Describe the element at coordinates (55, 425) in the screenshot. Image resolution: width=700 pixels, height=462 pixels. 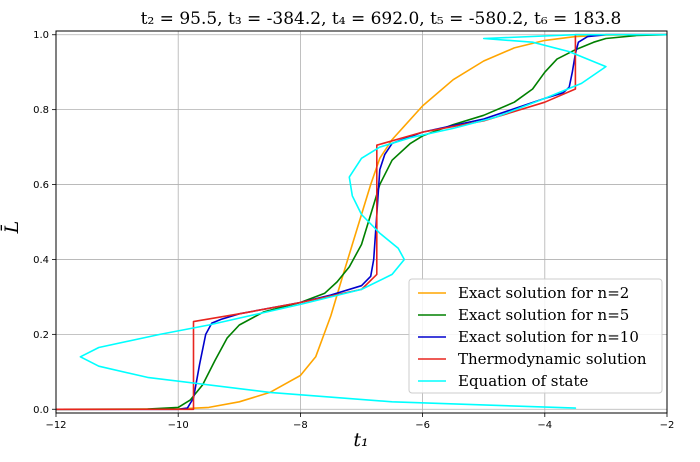
I see `x-tick-label: −12` at that location.